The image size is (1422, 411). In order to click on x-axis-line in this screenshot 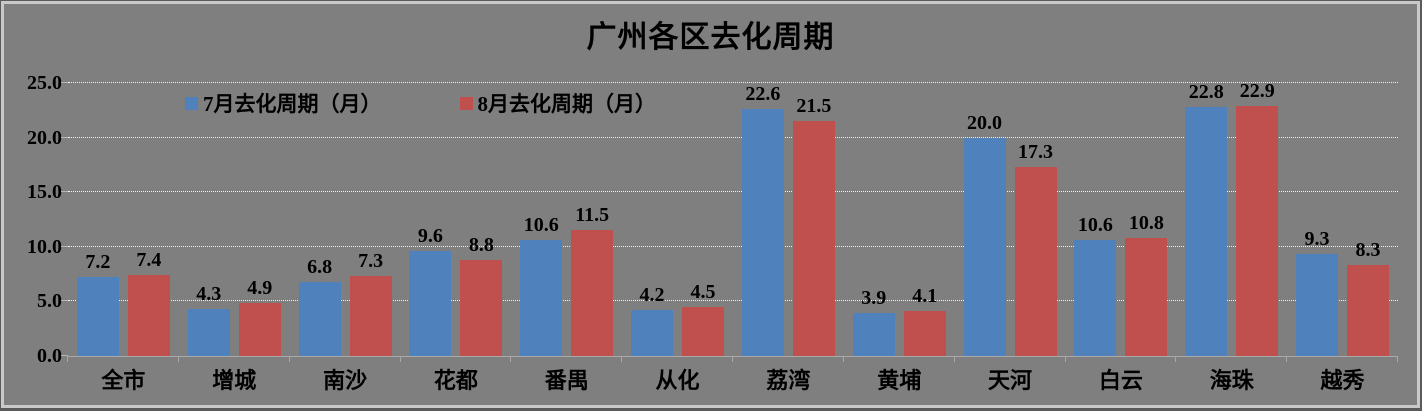, I will do `click(733, 356)`.